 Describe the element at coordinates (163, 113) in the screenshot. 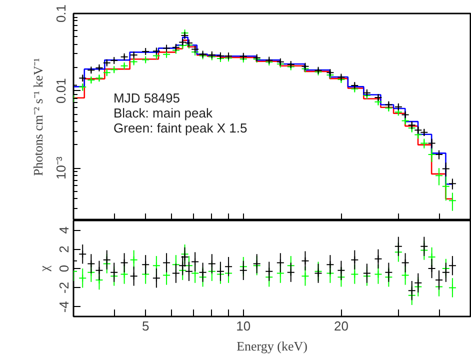

I see `annotation: Black: main peak` at that location.